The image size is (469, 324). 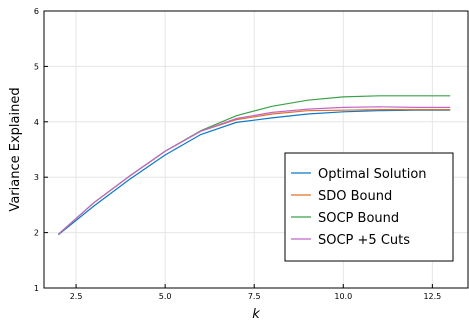 What do you see at coordinates (358, 218) in the screenshot?
I see `legend-label: SOCP Bound` at bounding box center [358, 218].